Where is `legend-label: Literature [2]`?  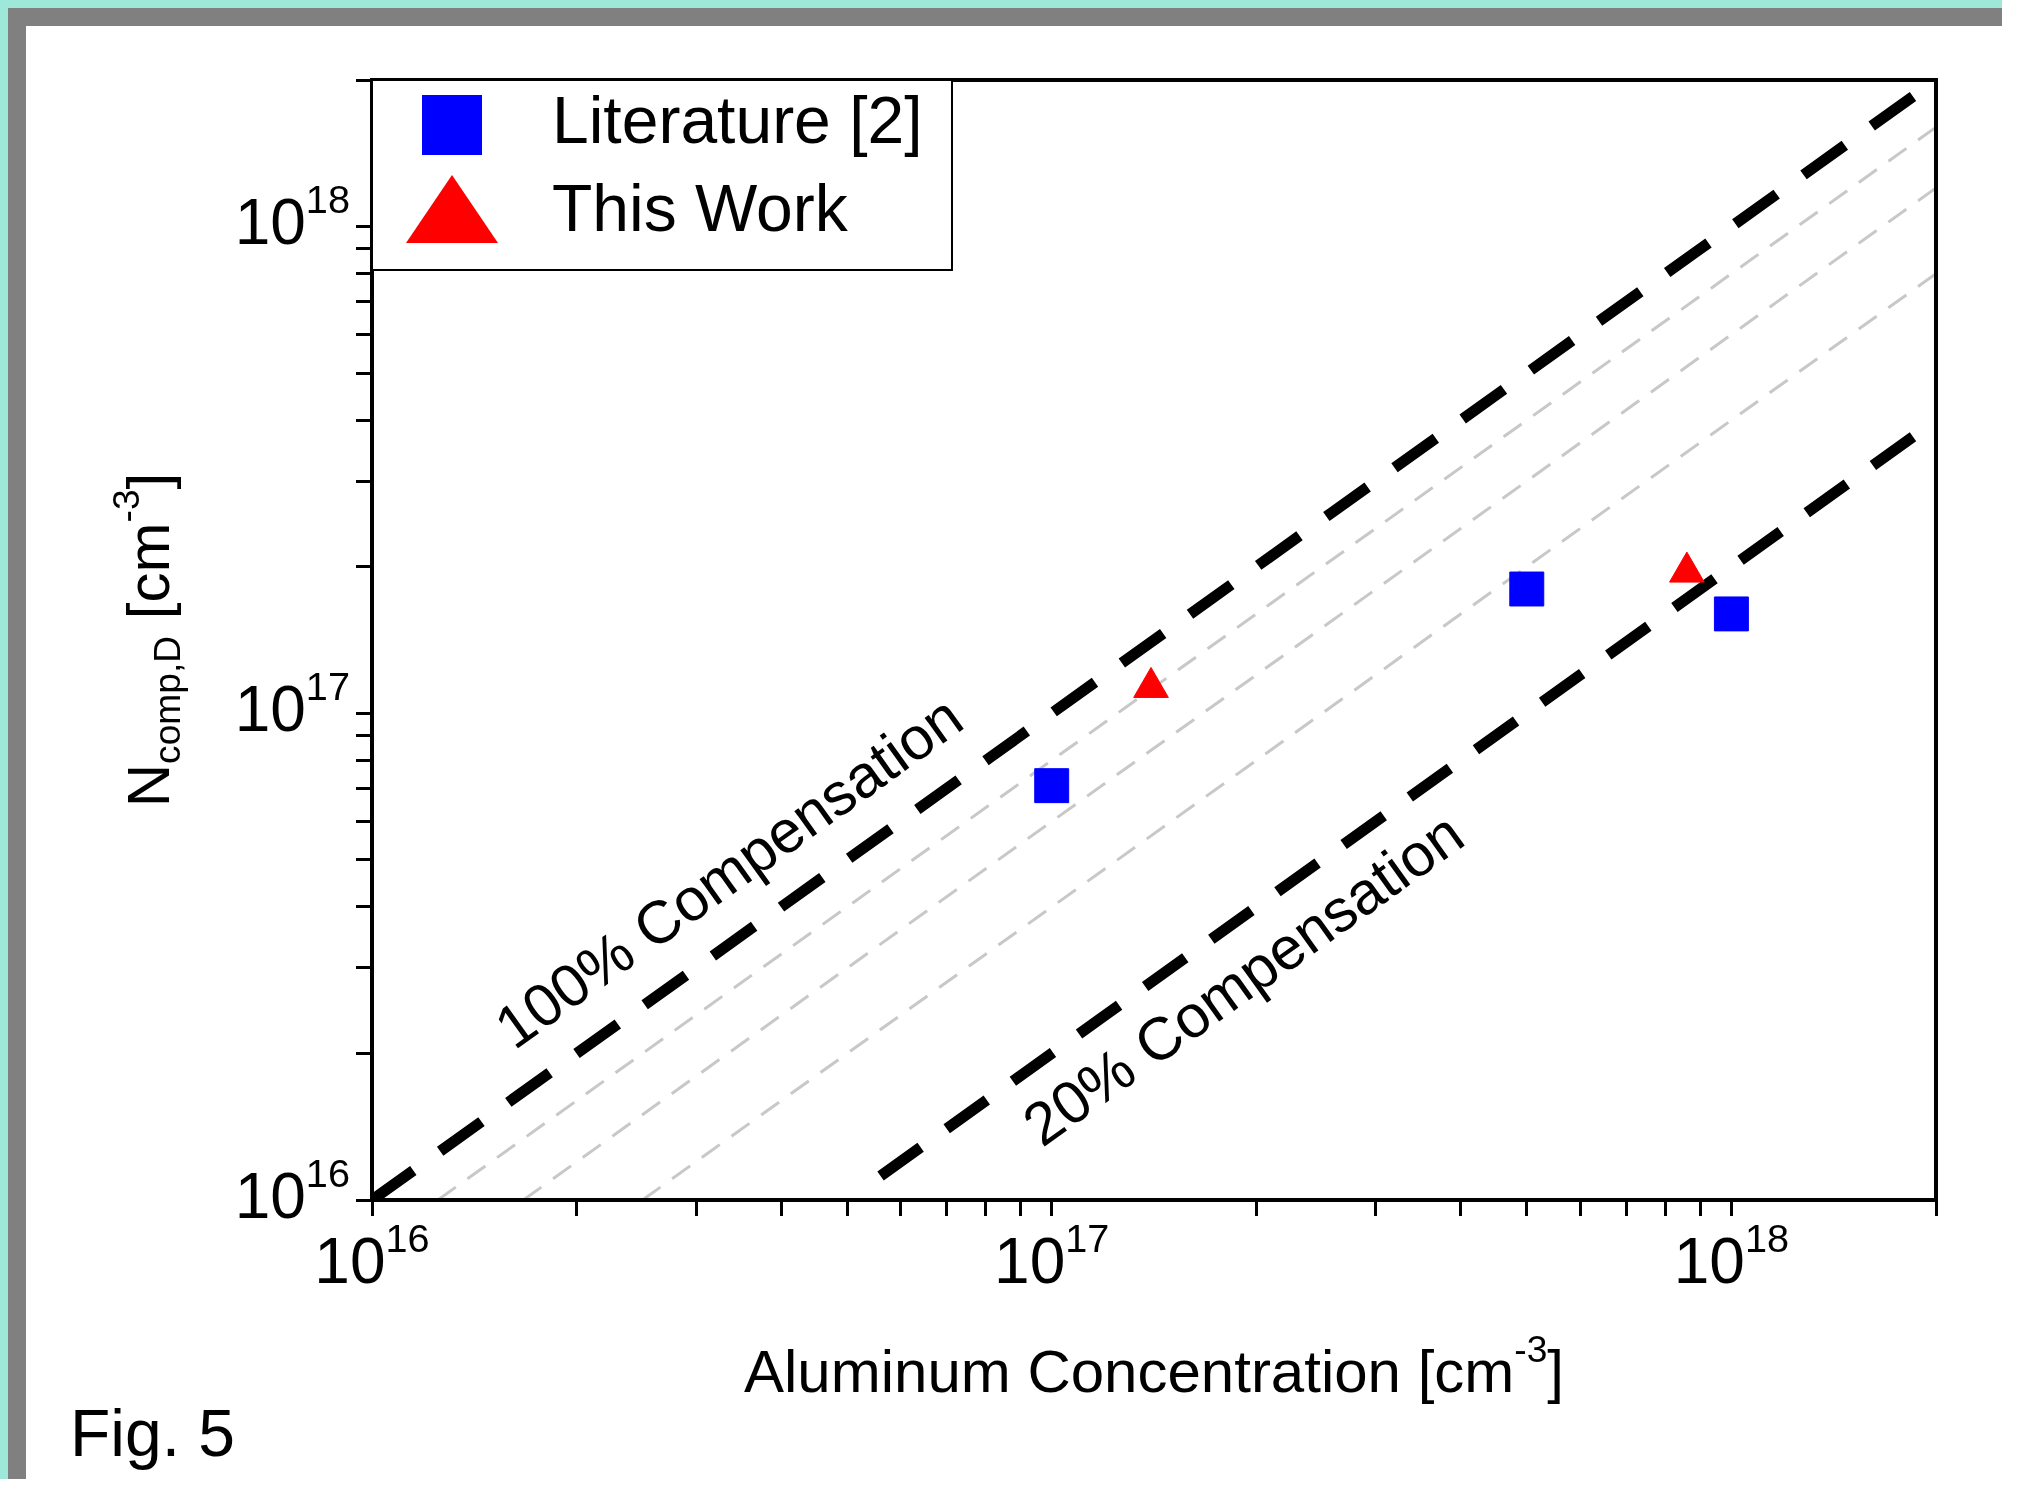
legend-label: Literature [2] is located at coordinates (737, 120).